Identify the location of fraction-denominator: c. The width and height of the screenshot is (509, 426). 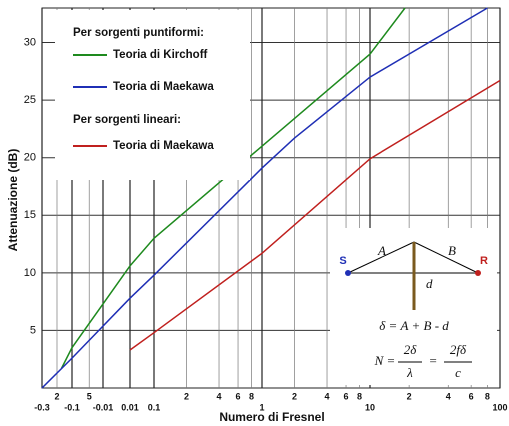
(458, 372).